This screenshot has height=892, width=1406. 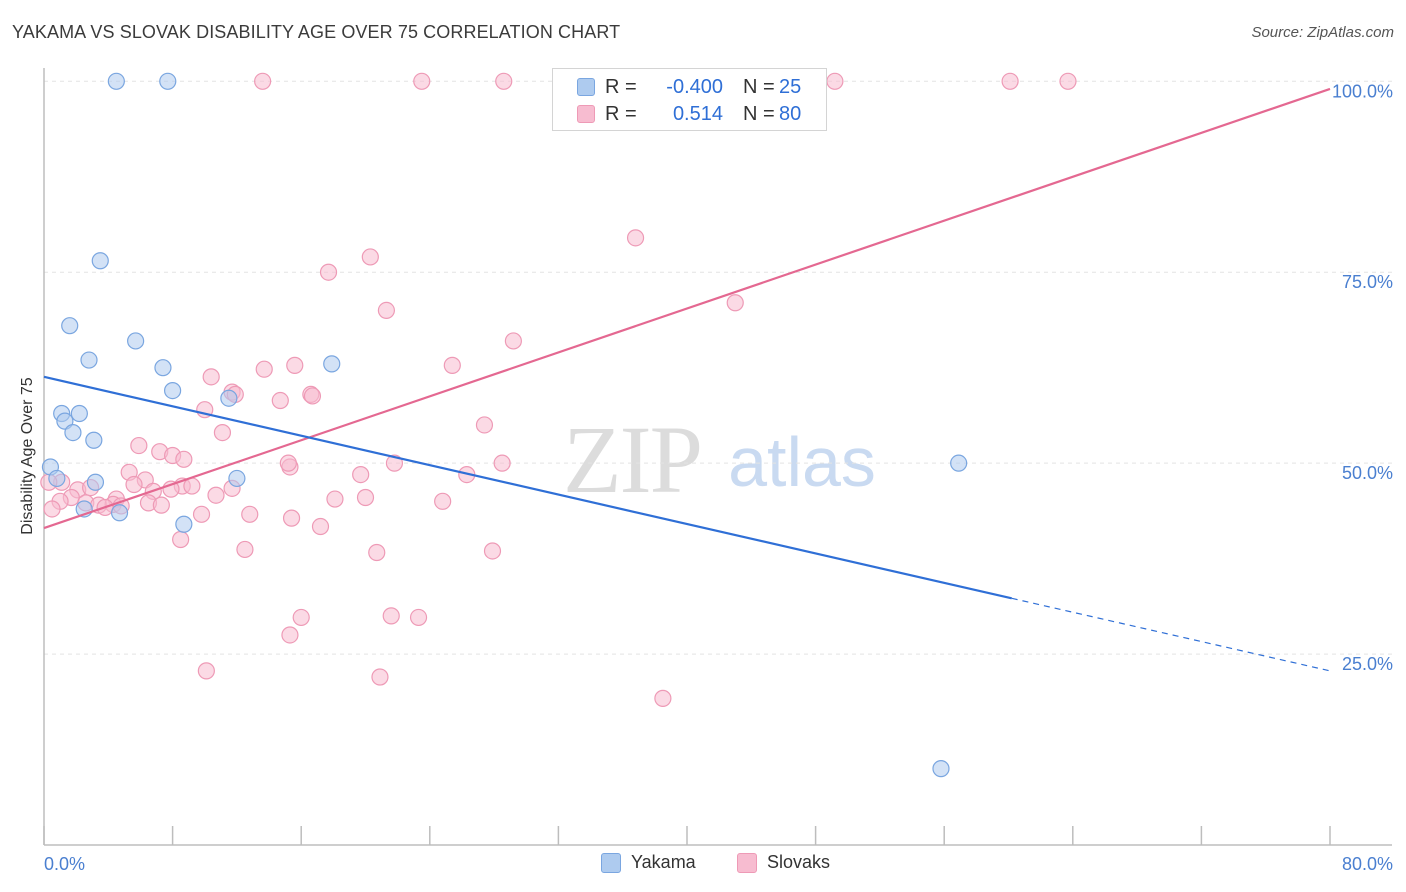 What do you see at coordinates (1362, 91) in the screenshot?
I see `y-tick-label: 100.0%` at bounding box center [1362, 91].